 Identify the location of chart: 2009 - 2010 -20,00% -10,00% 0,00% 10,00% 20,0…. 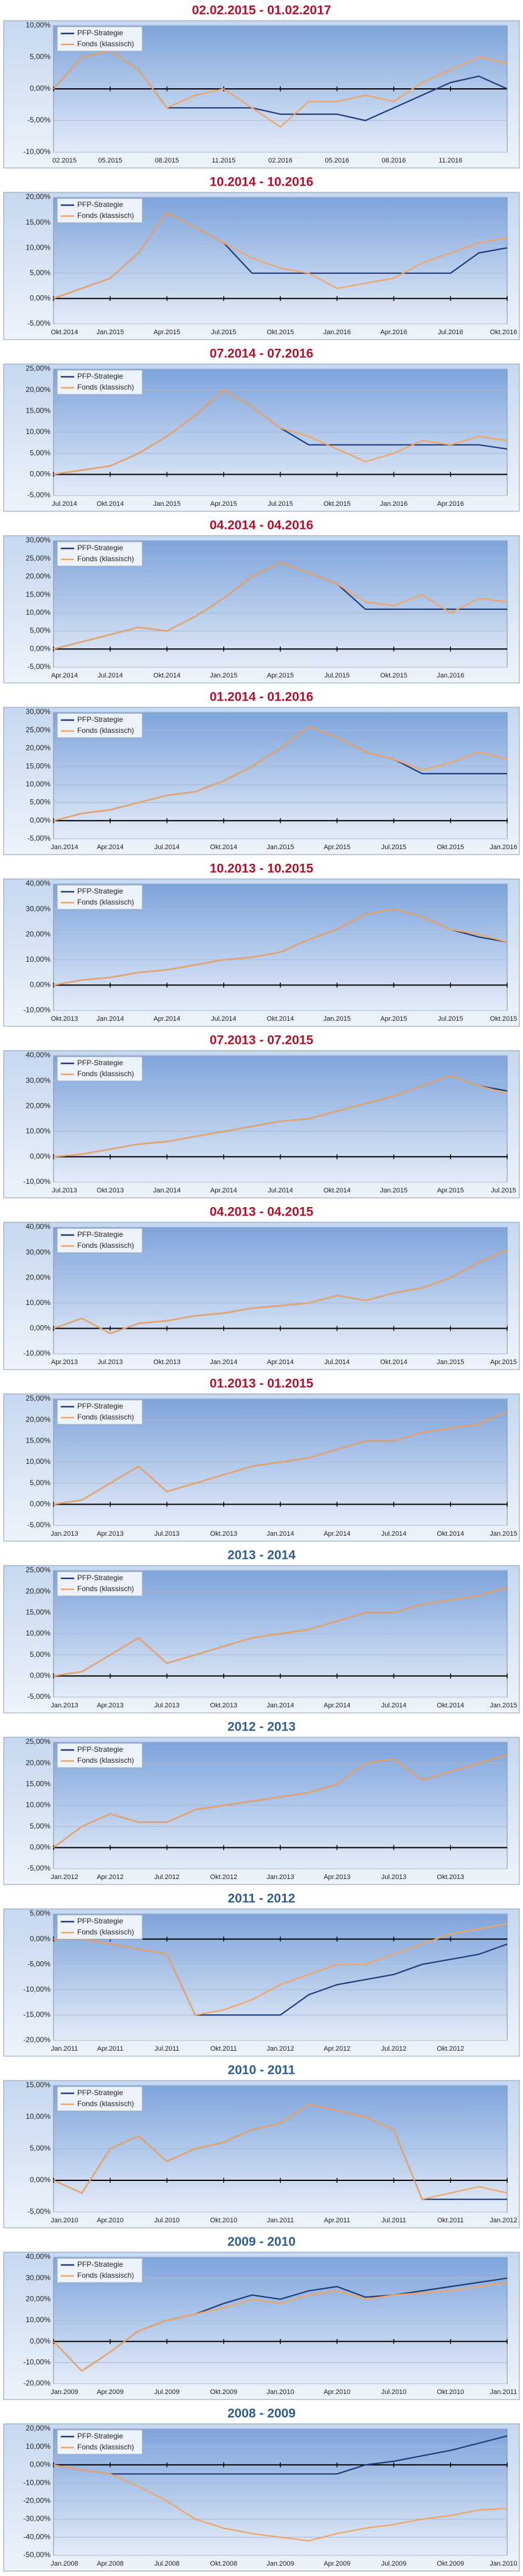
(261, 2317).